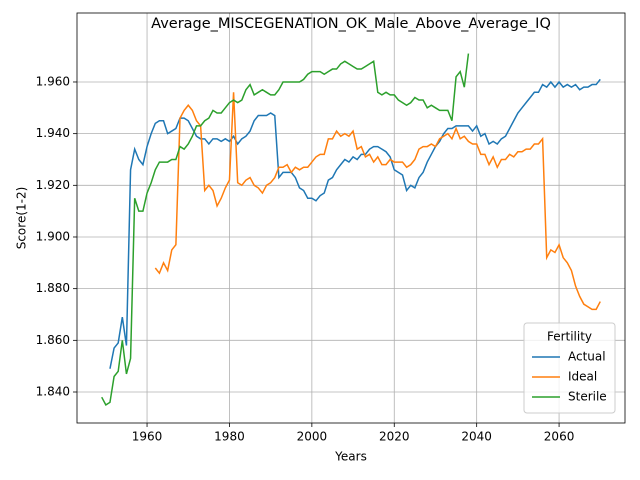  Describe the element at coordinates (53, 391) in the screenshot. I see `y-tick-label: 1.840` at that location.